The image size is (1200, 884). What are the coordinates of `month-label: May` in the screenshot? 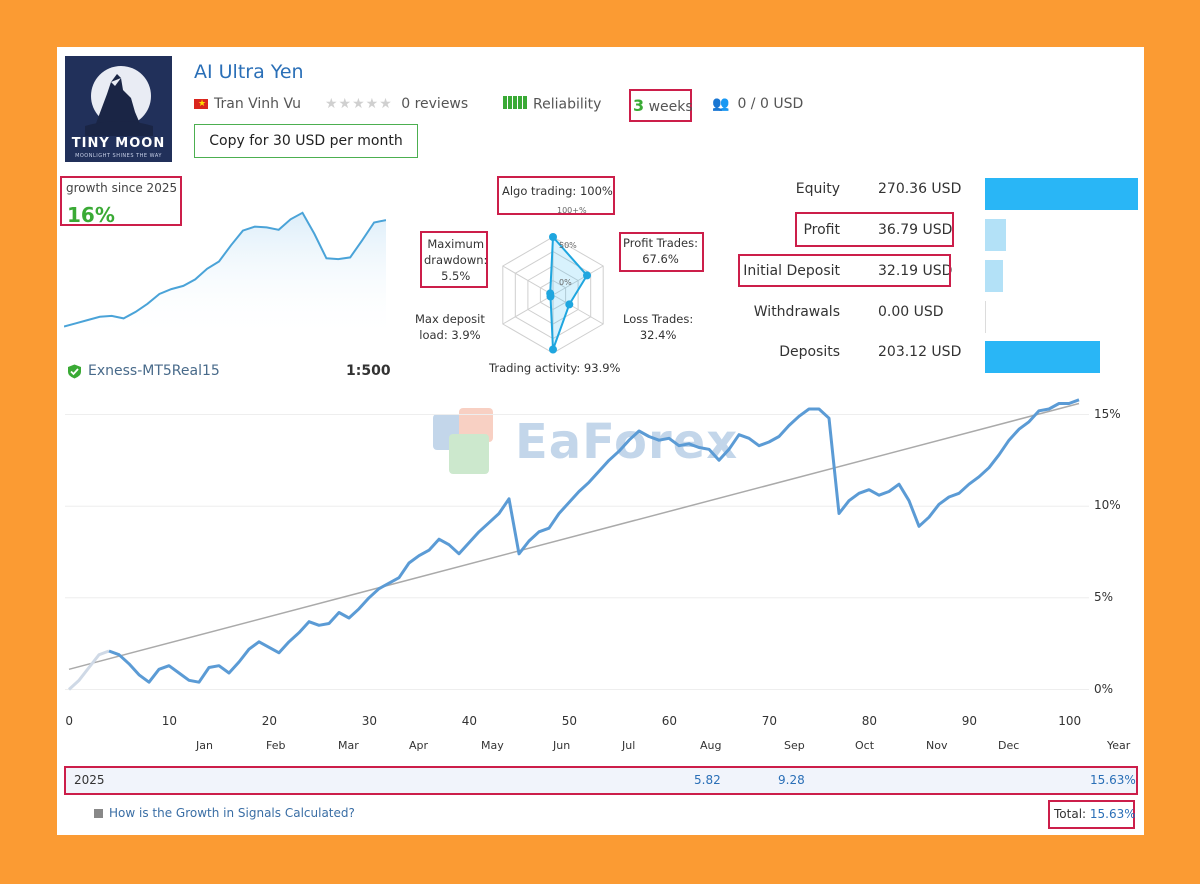 It's located at (492, 745).